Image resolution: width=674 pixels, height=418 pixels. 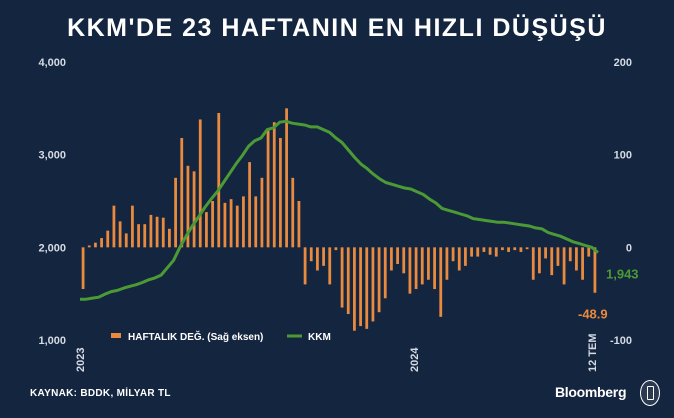 I want to click on x-axis-tick: 12 TEM, so click(x=593, y=352).